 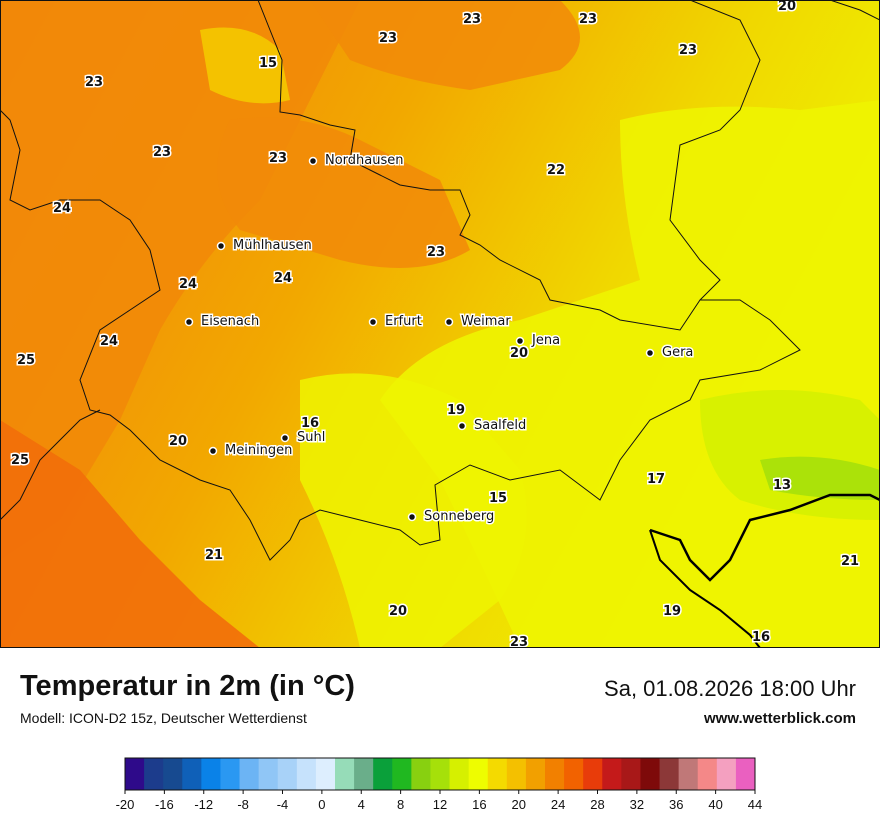 What do you see at coordinates (258, 450) in the screenshot?
I see `city-label: Meiningen` at bounding box center [258, 450].